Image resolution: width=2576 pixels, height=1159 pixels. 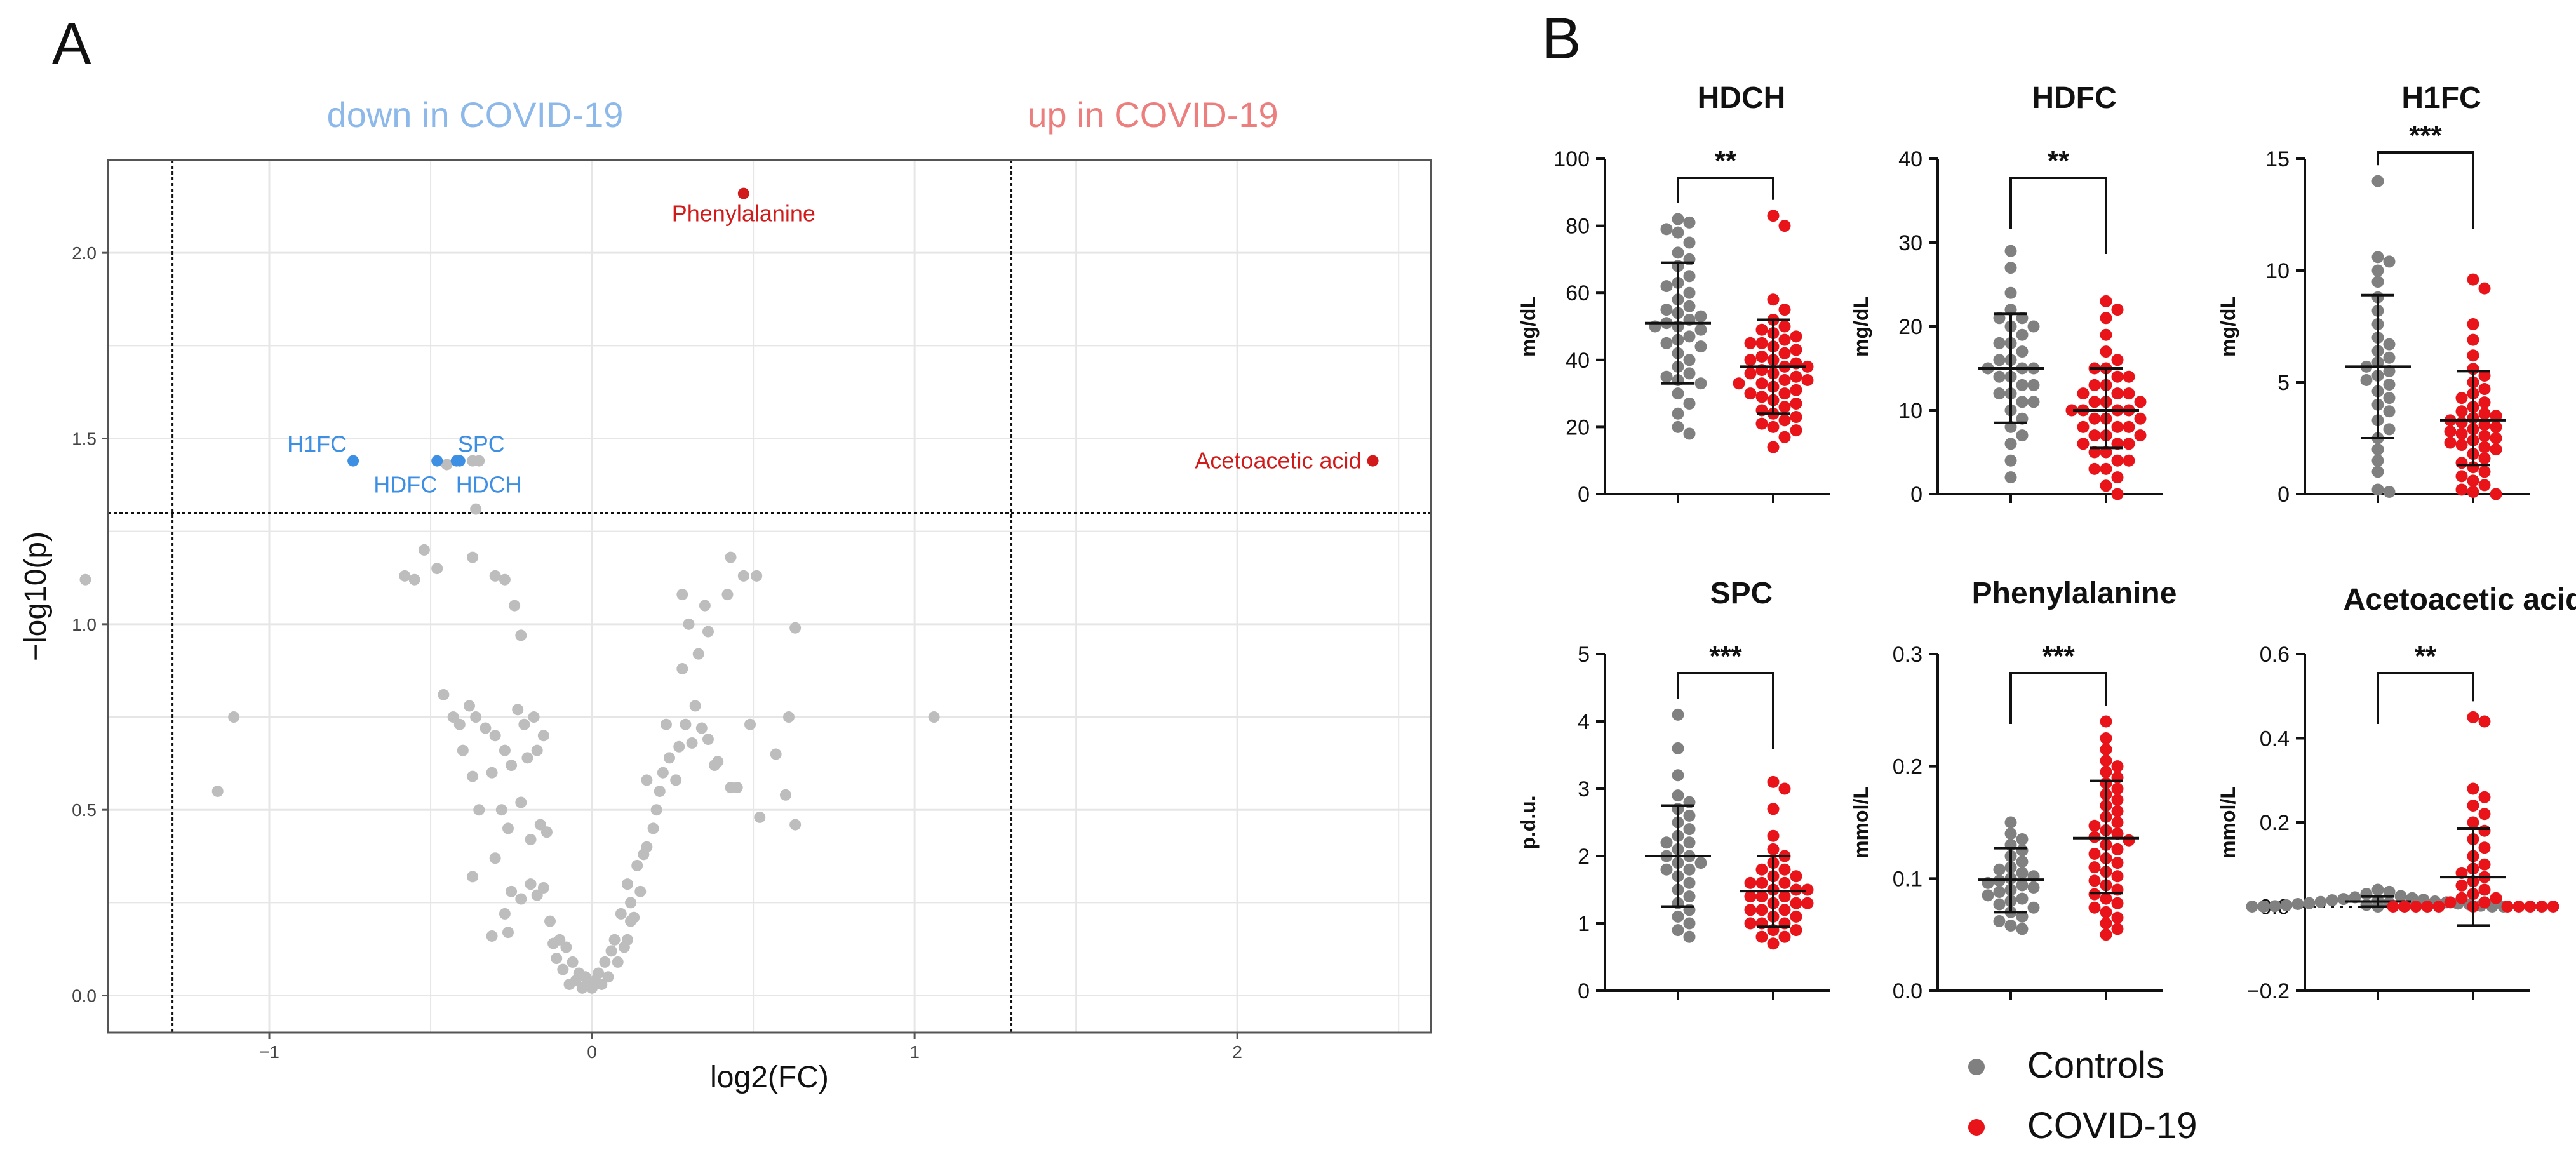 I want to click on labeled-point, so click(x=353, y=461).